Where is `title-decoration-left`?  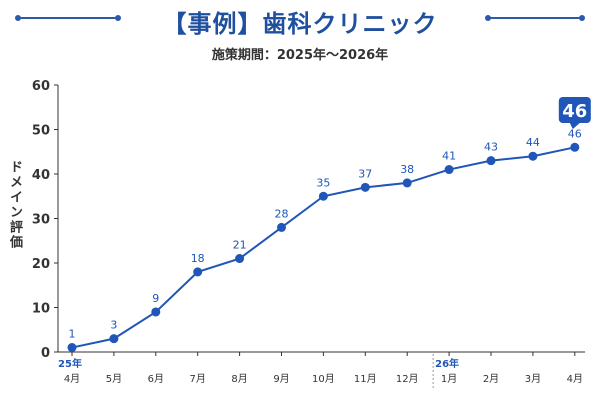 title-decoration-left is located at coordinates (68, 18).